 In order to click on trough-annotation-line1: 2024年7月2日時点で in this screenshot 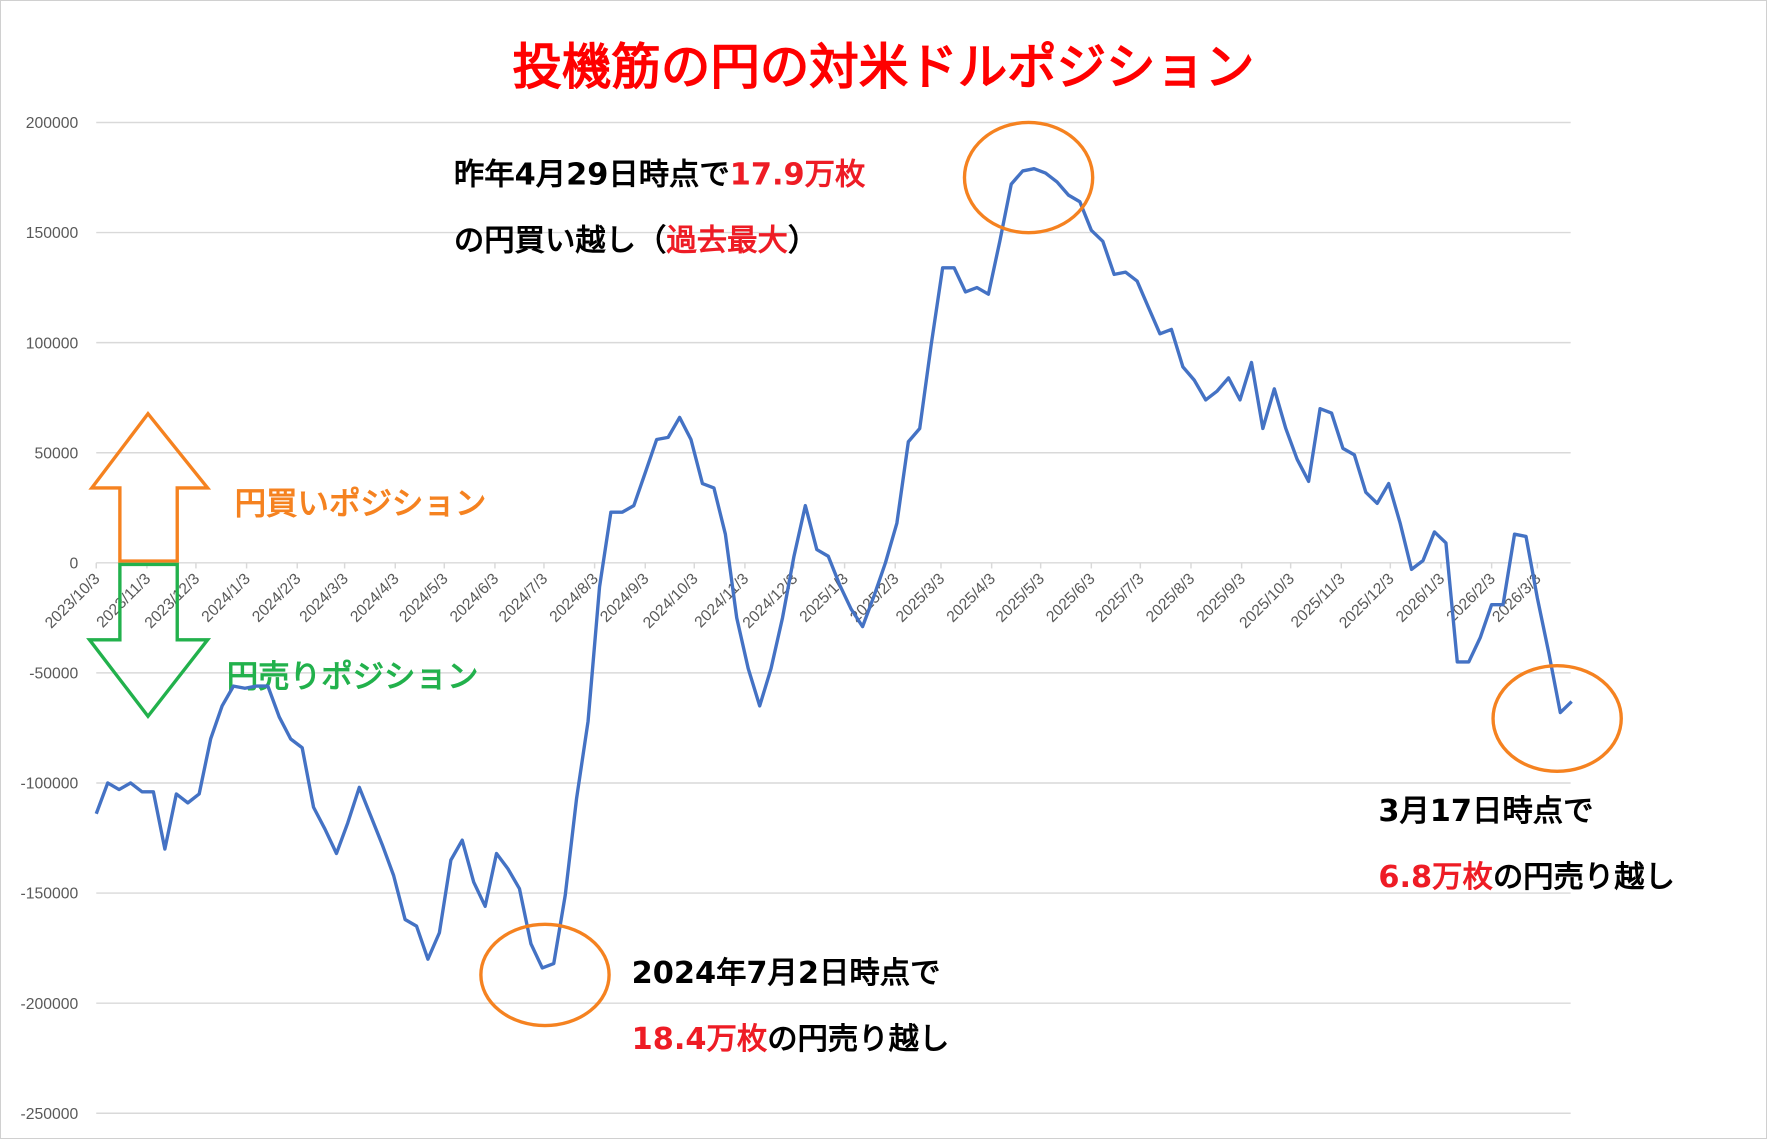, I will do `click(786, 973)`.